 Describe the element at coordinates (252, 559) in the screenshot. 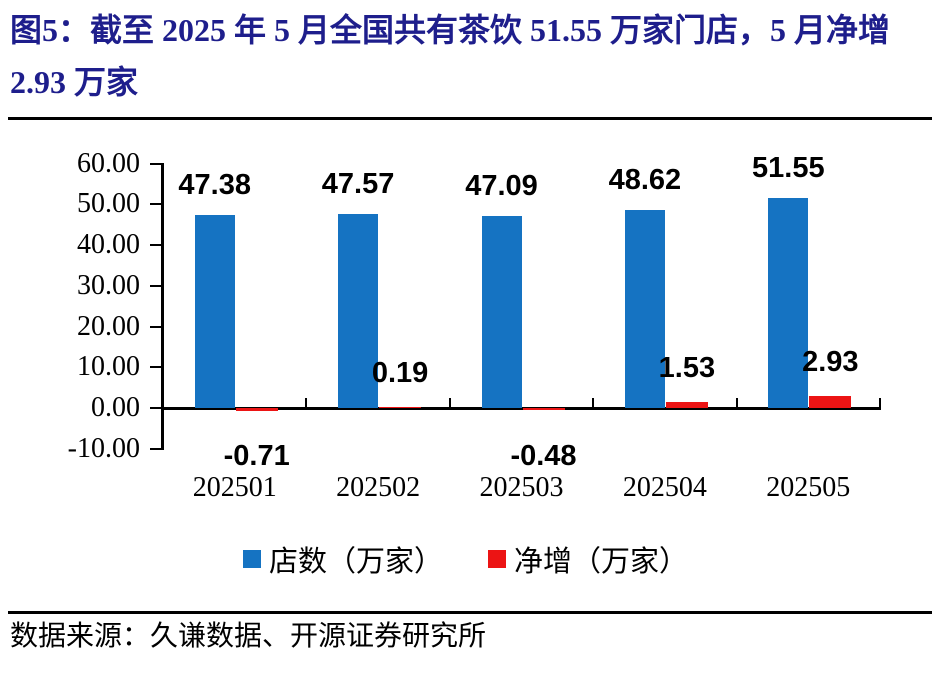

I see `legend-swatch-store-count-icon` at that location.